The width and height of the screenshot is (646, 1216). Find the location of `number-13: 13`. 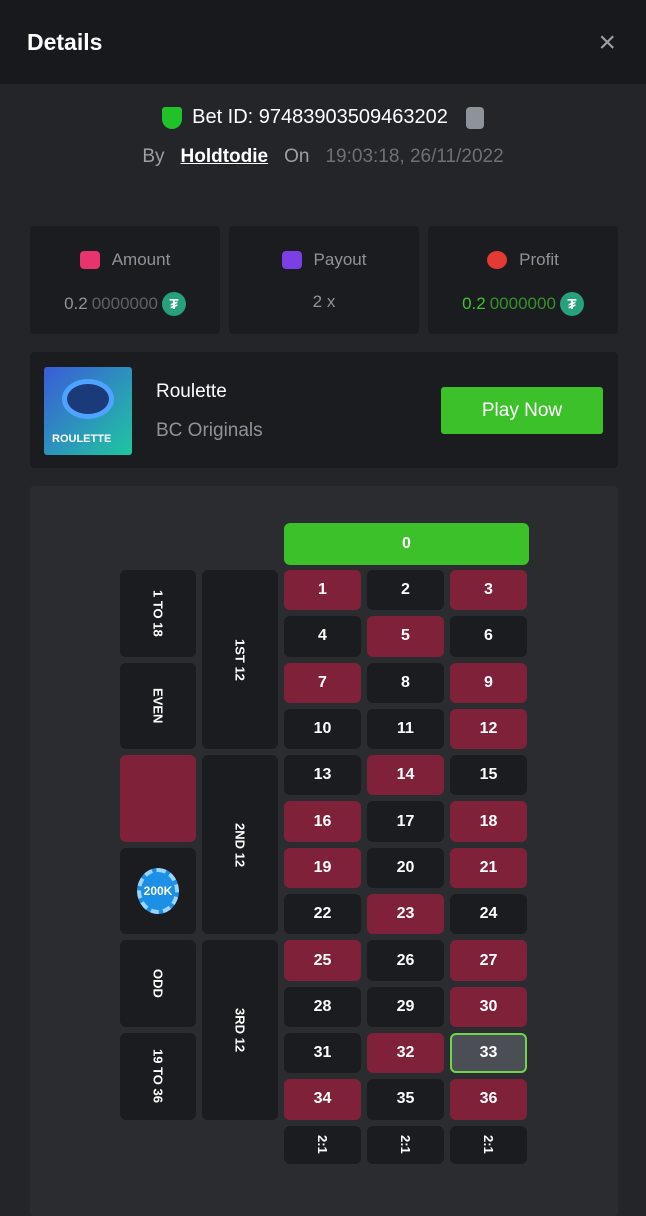

number-13: 13 is located at coordinates (322, 775).